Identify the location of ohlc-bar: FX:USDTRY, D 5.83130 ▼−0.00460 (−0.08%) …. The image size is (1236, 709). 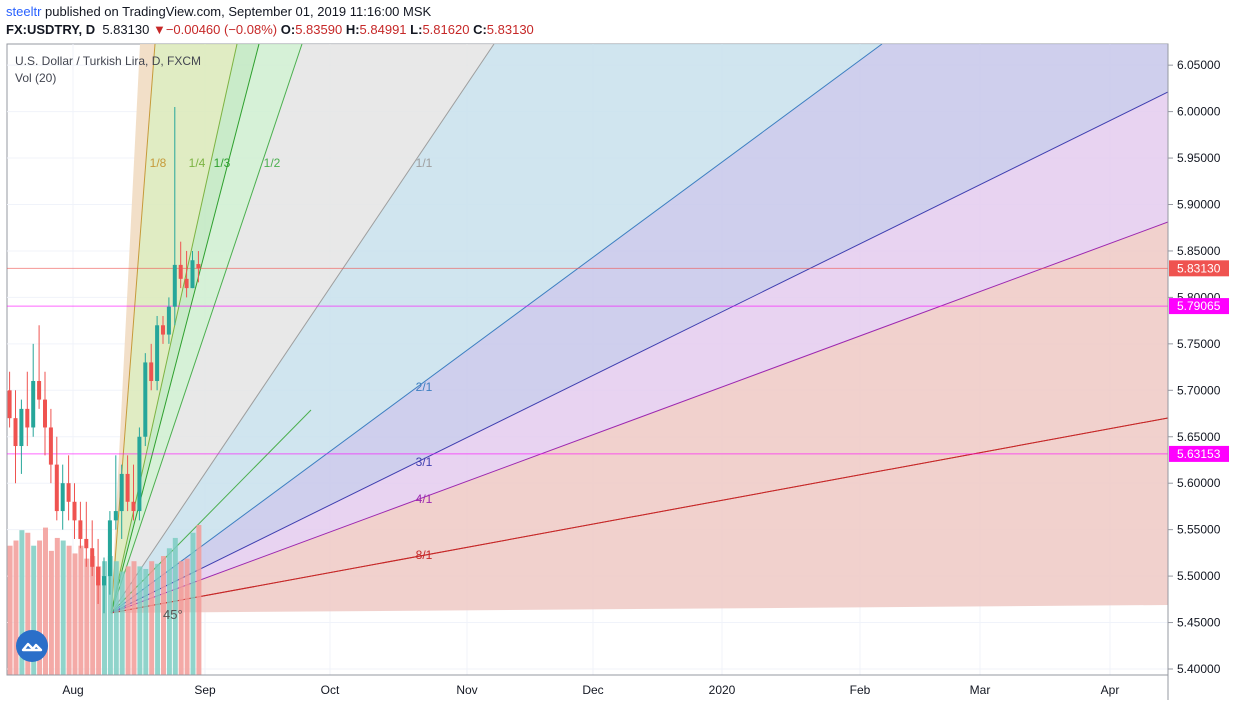
(270, 29).